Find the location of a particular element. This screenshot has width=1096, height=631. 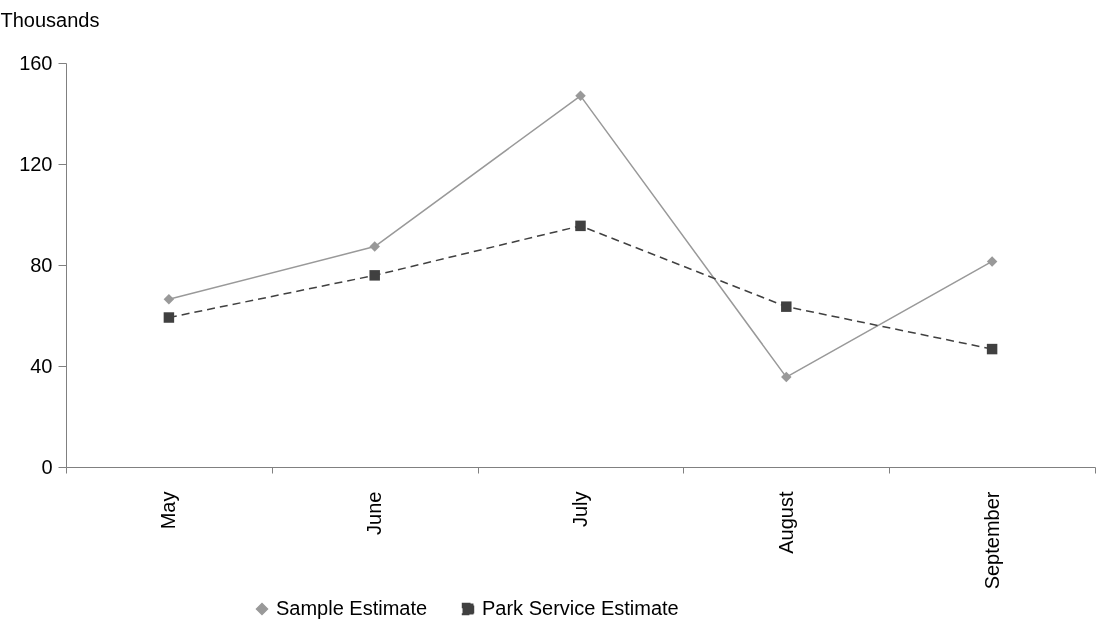

x-tick-label: July is located at coordinates (580, 509).